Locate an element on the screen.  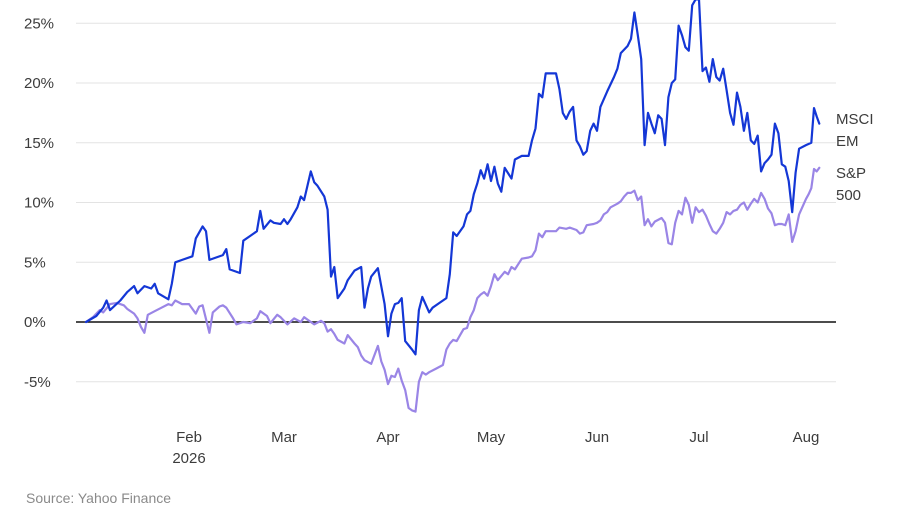
series-label-msci-em: EM is located at coordinates (847, 141).